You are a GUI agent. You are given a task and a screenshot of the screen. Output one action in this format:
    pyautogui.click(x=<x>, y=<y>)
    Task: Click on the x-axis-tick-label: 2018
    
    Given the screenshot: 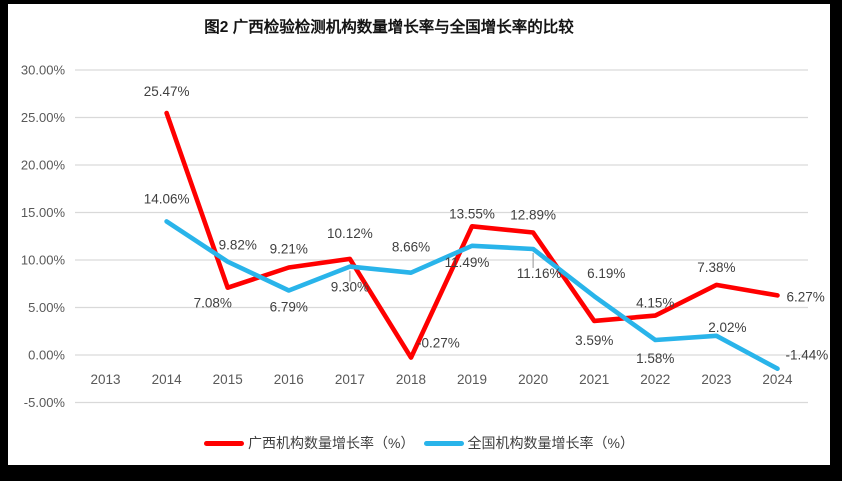 What is the action you would take?
    pyautogui.click(x=411, y=379)
    